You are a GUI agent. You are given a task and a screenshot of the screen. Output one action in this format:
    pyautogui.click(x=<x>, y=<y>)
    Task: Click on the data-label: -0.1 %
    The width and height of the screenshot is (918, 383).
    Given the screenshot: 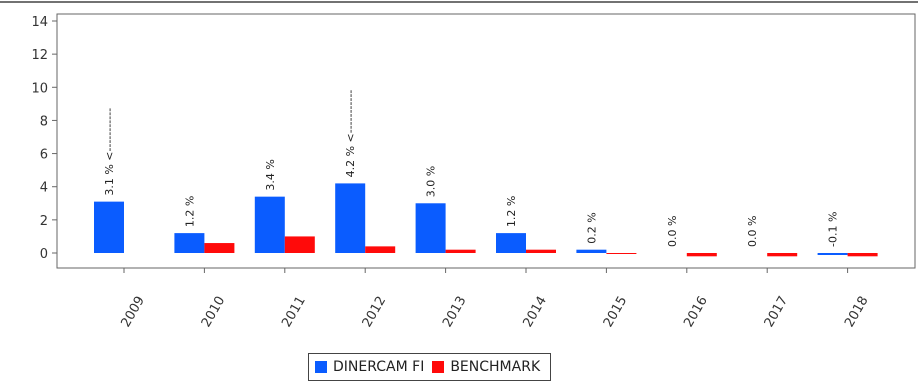 What is the action you would take?
    pyautogui.click(x=833, y=229)
    